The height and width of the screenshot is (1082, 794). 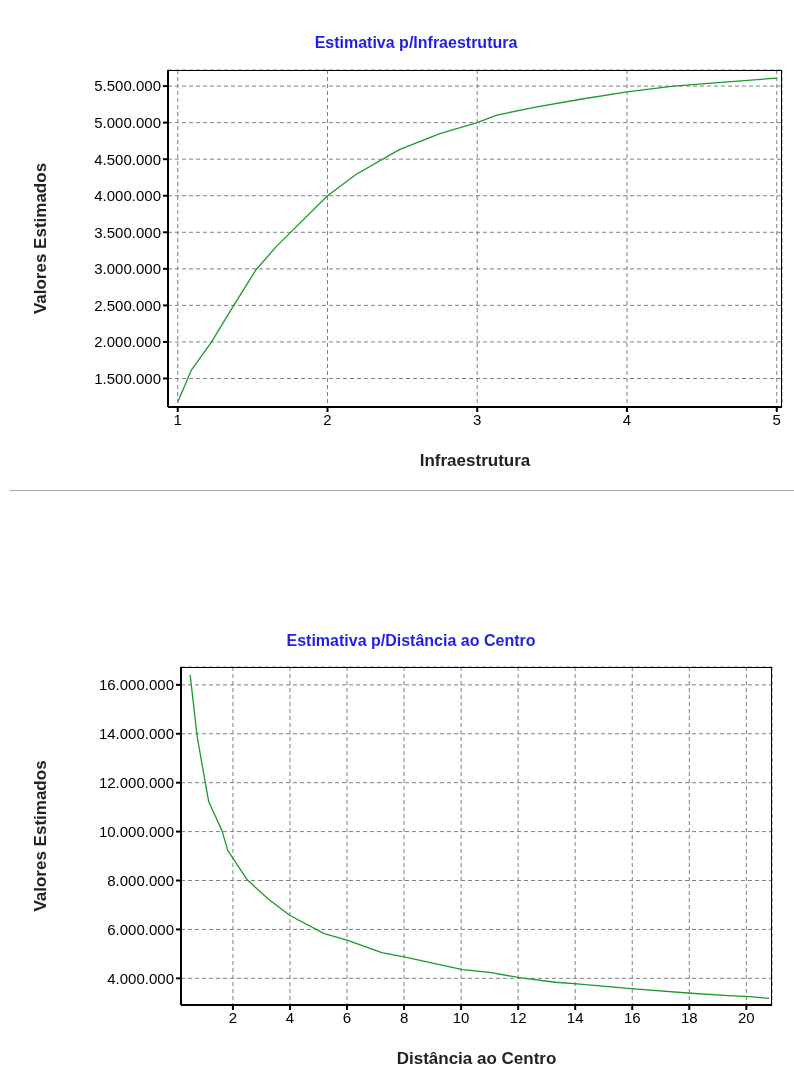 I want to click on y-tick-label: 3.500.000, so click(x=127, y=232).